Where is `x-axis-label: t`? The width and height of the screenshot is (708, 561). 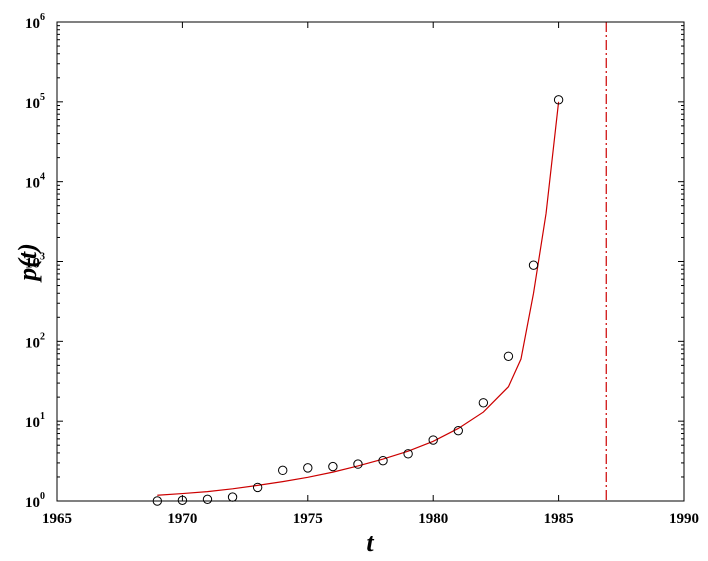
x-axis-label: t is located at coordinates (370, 542).